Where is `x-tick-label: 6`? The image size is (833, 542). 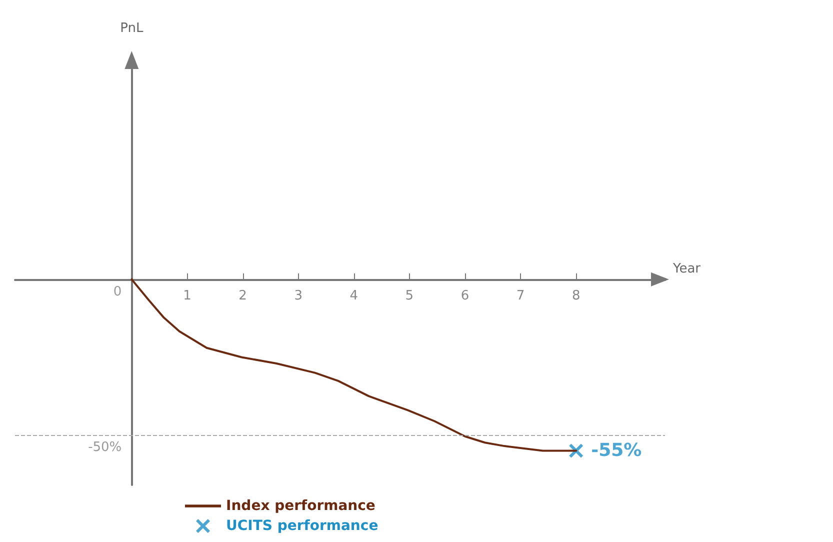
x-tick-label: 6 is located at coordinates (465, 296).